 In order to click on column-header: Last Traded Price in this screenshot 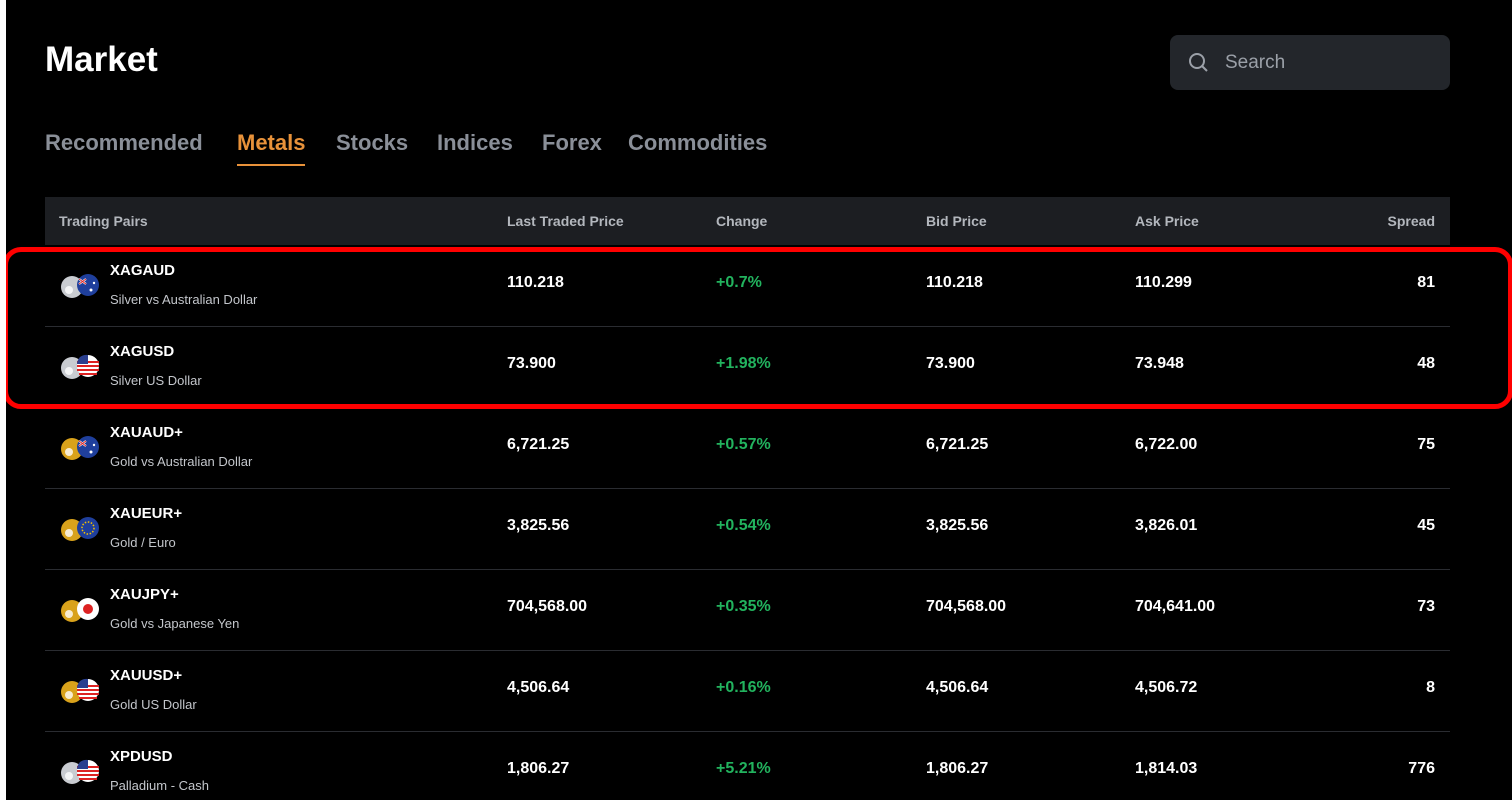, I will do `click(565, 221)`.